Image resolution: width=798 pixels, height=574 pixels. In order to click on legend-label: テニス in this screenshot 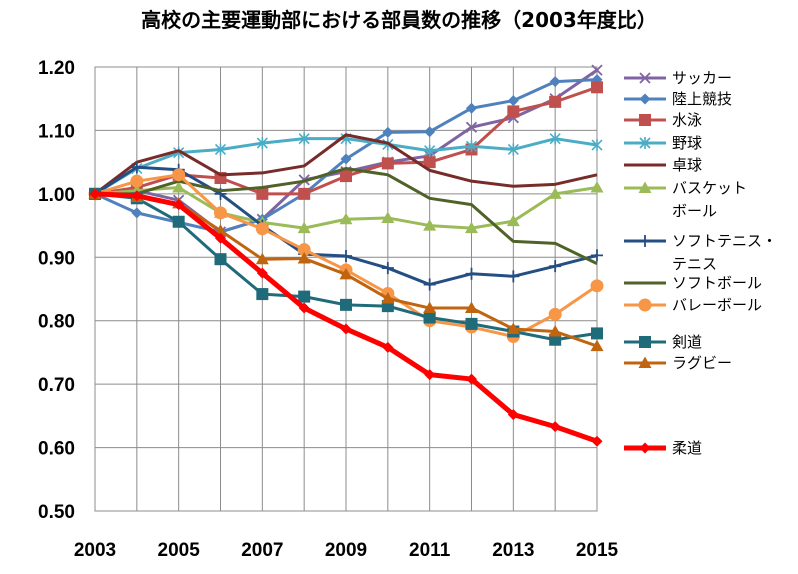, I will do `click(694, 264)`.